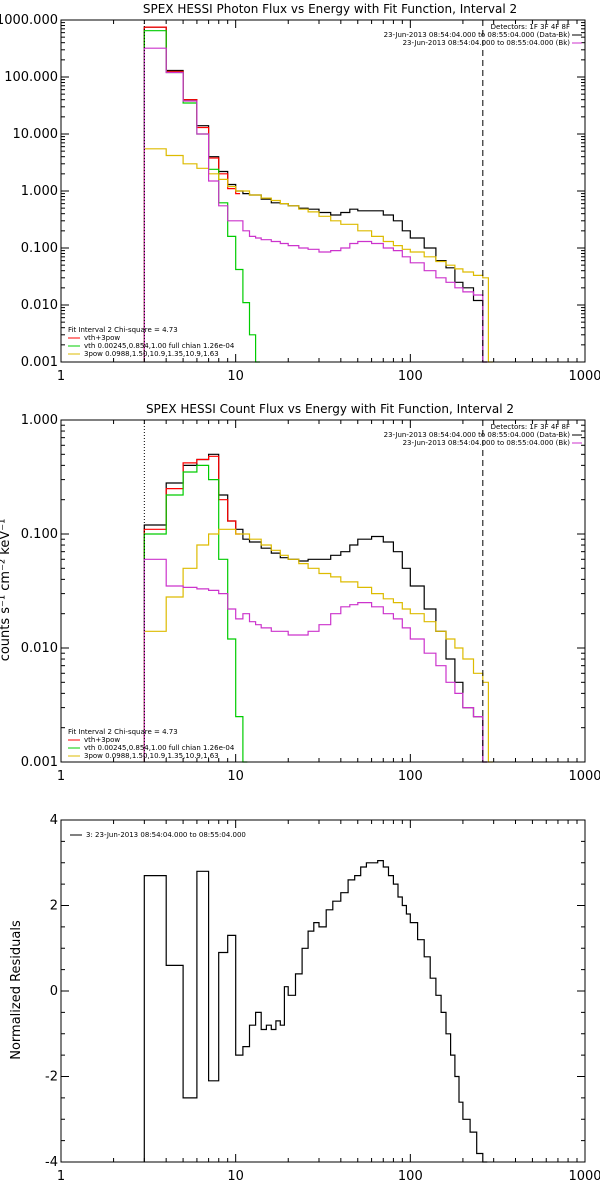  What do you see at coordinates (54, 906) in the screenshot?
I see `y-tick-label: 2` at bounding box center [54, 906].